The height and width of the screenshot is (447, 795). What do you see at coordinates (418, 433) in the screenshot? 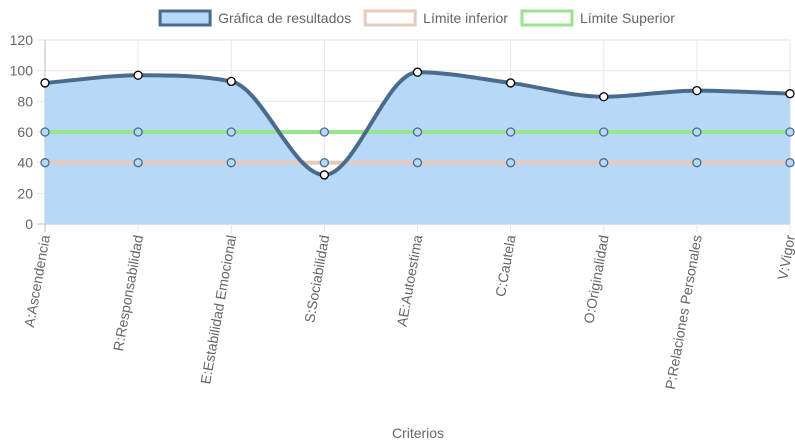
I see `x-axis-title: Criterios` at bounding box center [418, 433].